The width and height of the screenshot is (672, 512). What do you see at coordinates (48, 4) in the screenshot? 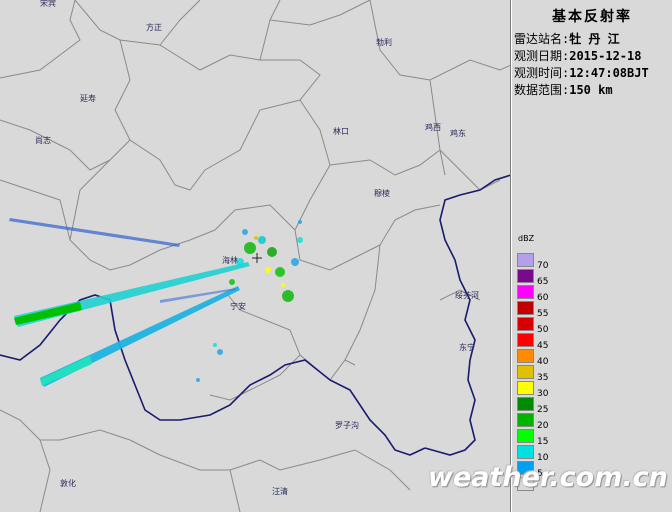
I see `place-label-songbin: 宋宾` at bounding box center [48, 4].